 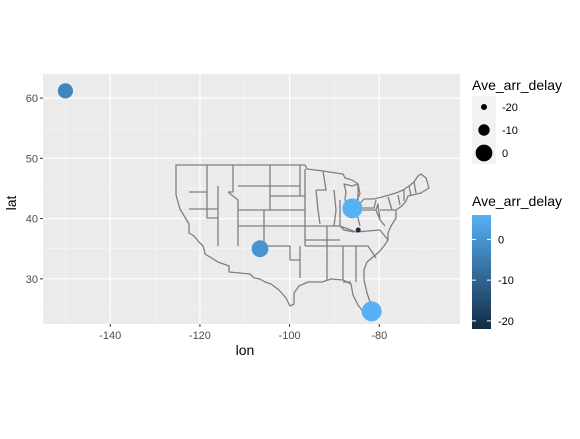 I want to click on y-tick-label: 30, so click(x=32, y=280).